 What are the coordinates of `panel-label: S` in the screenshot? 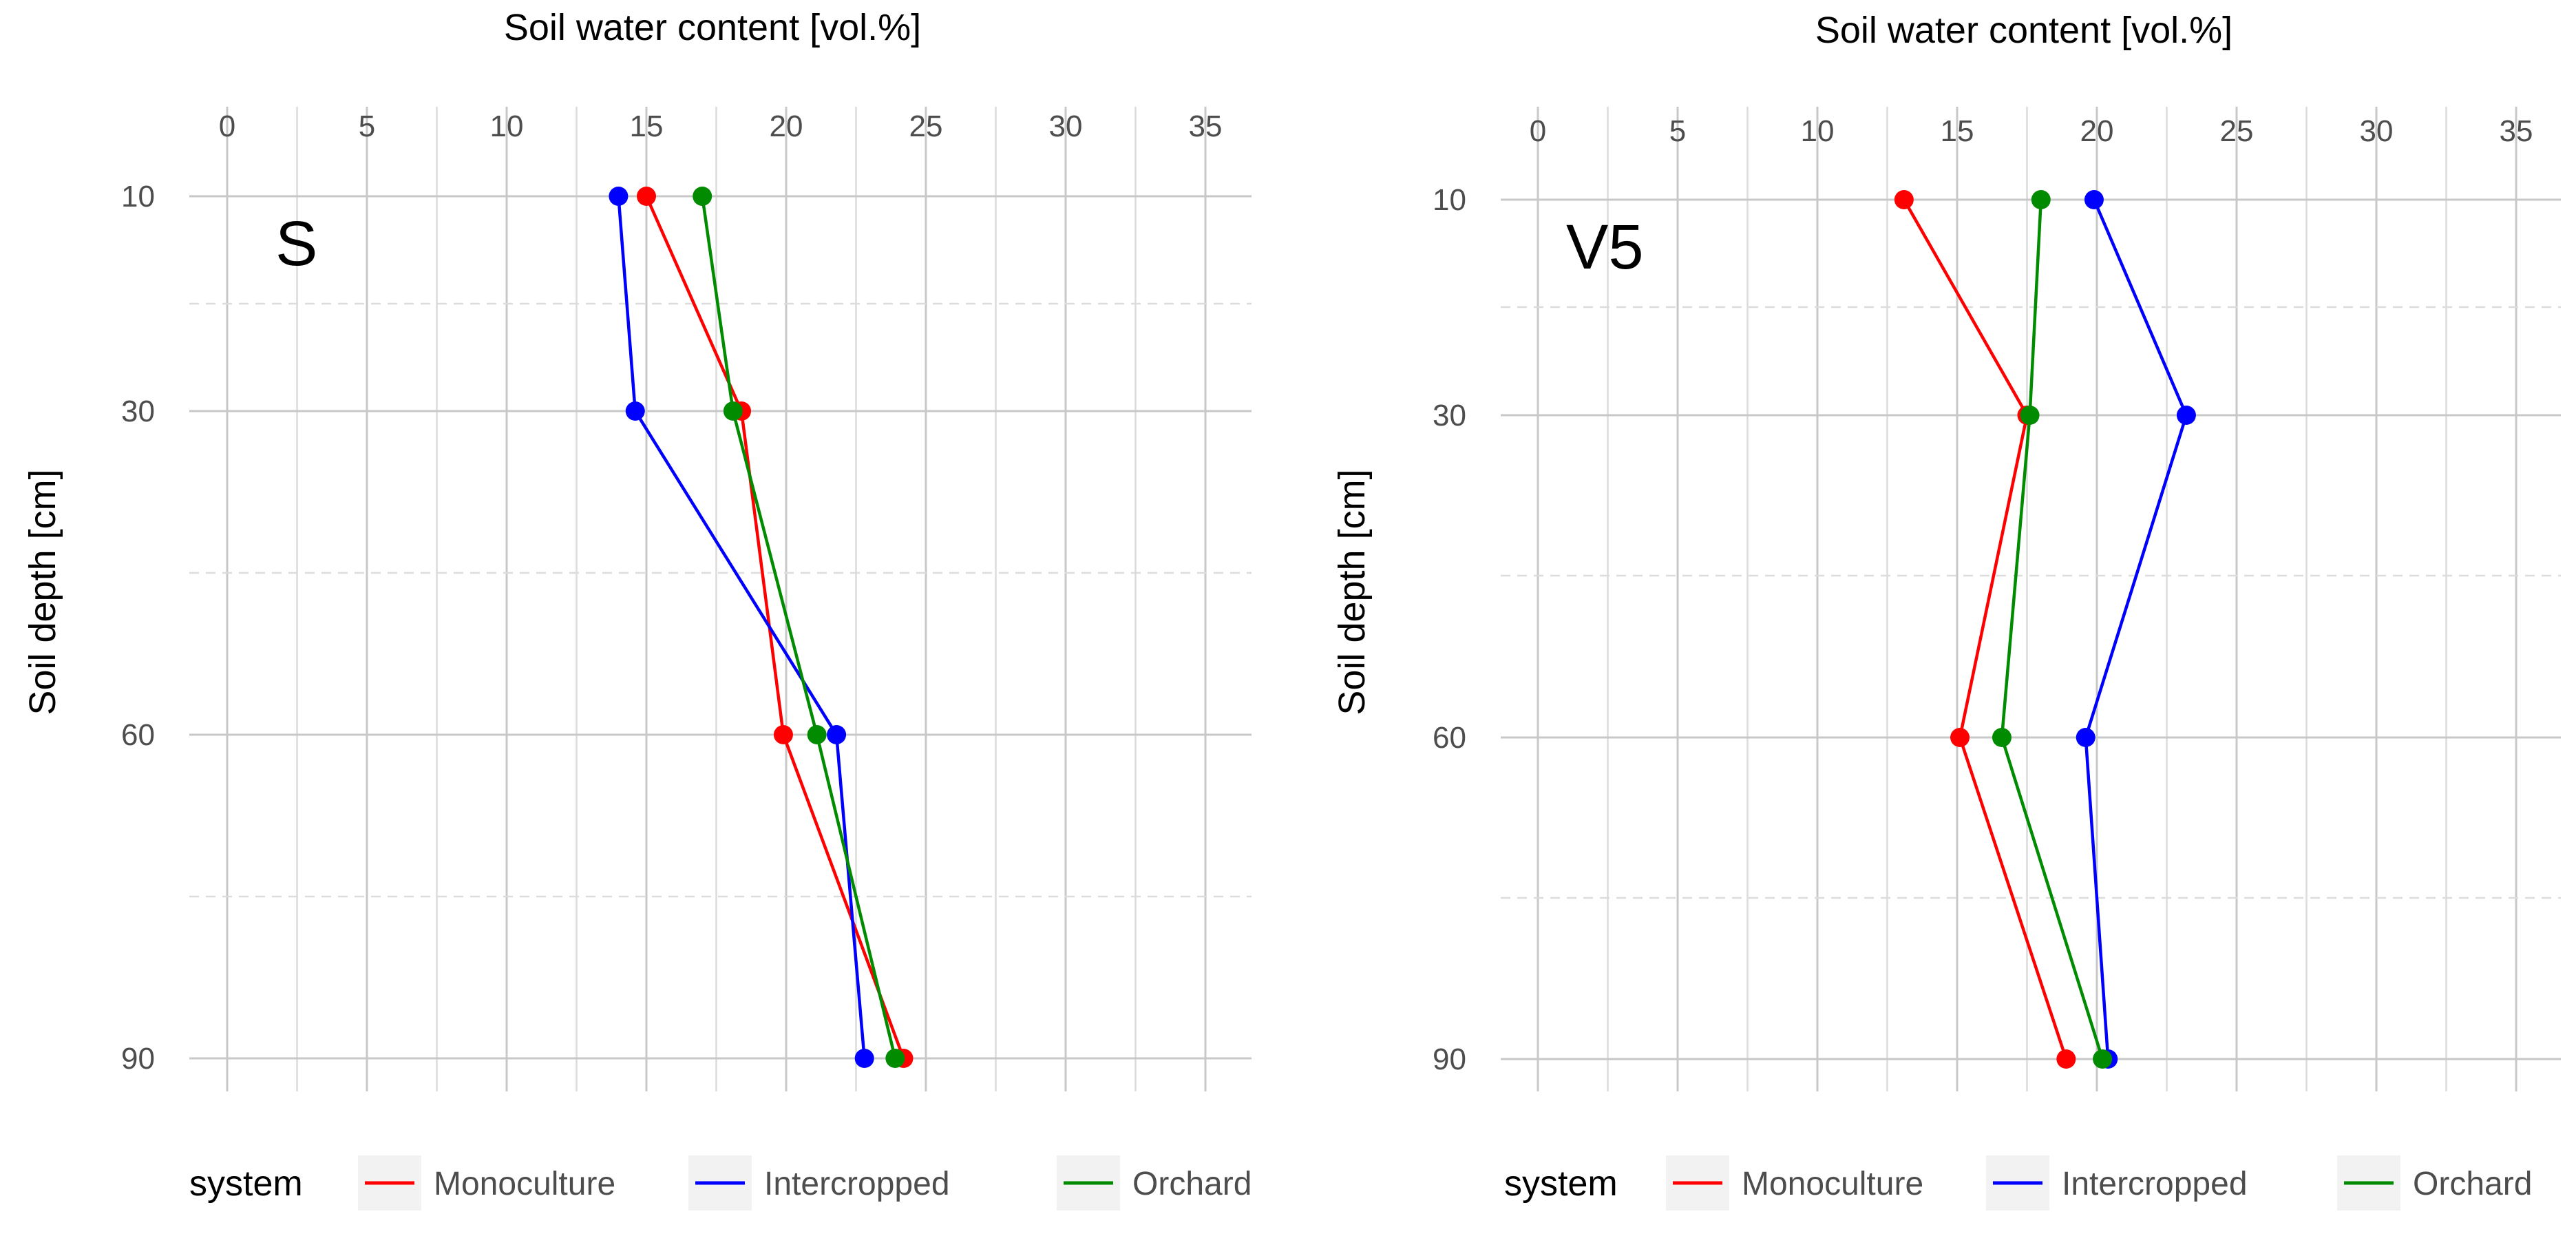 It's located at (296, 244).